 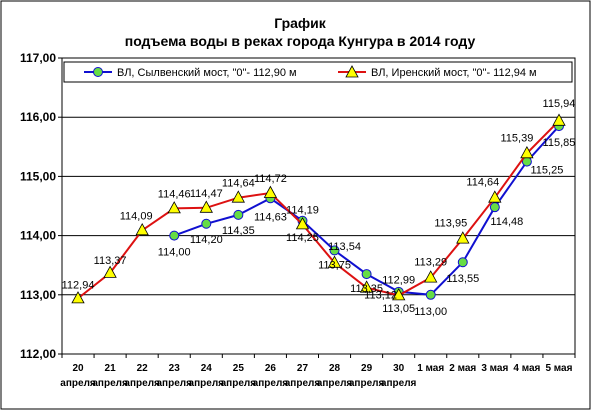 What do you see at coordinates (462, 368) in the screenshot?
I see `x-tick-label: 2 мая` at bounding box center [462, 368].